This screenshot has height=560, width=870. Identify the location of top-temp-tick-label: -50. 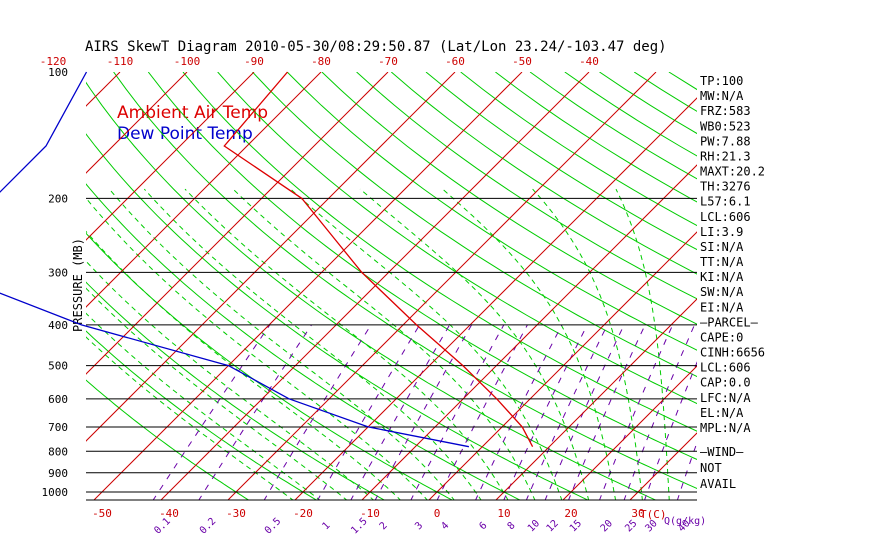
(522, 61).